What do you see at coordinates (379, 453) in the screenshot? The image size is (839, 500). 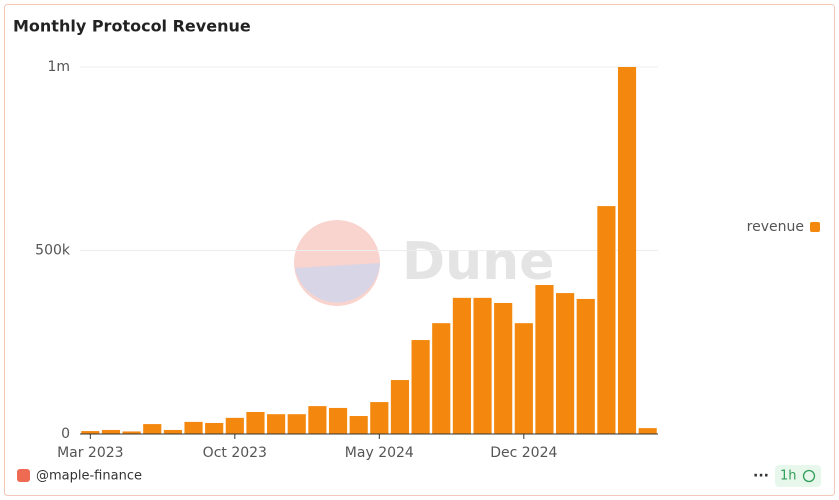 I see `x-tick-label: May 2024` at bounding box center [379, 453].